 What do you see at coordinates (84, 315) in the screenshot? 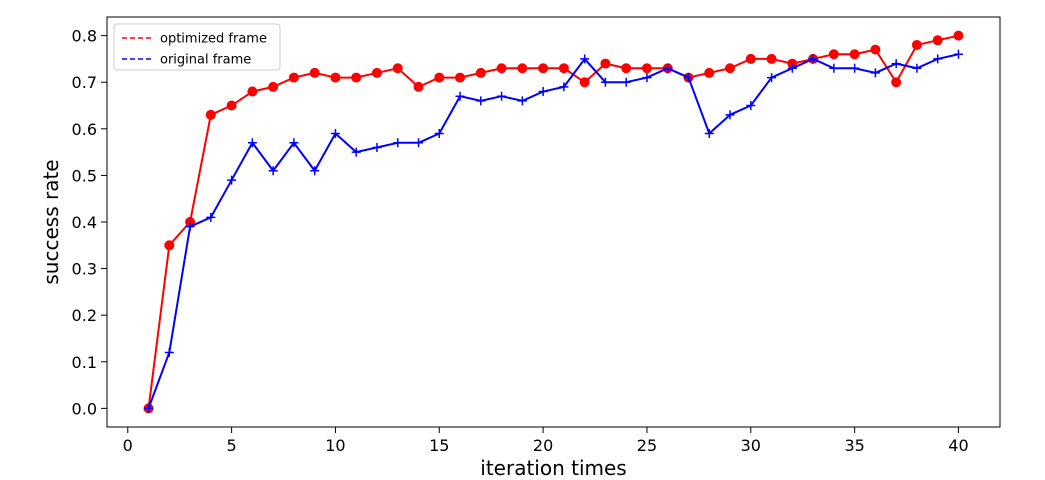
I see `y-tick-label: 0.2` at bounding box center [84, 315].